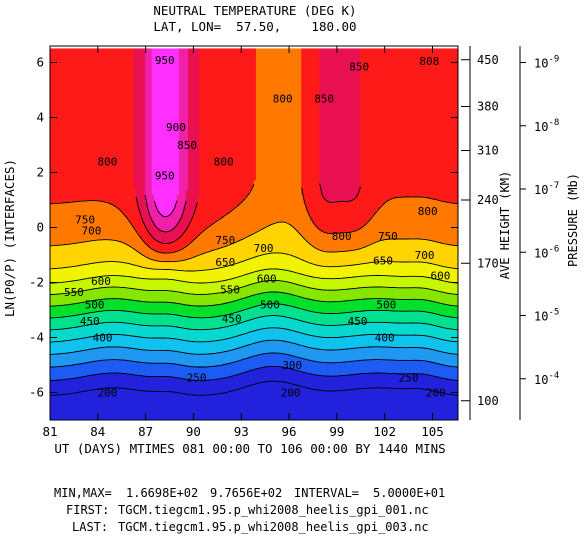 The height and width of the screenshot is (538, 584). I want to click on contour-label: 800, so click(428, 211).